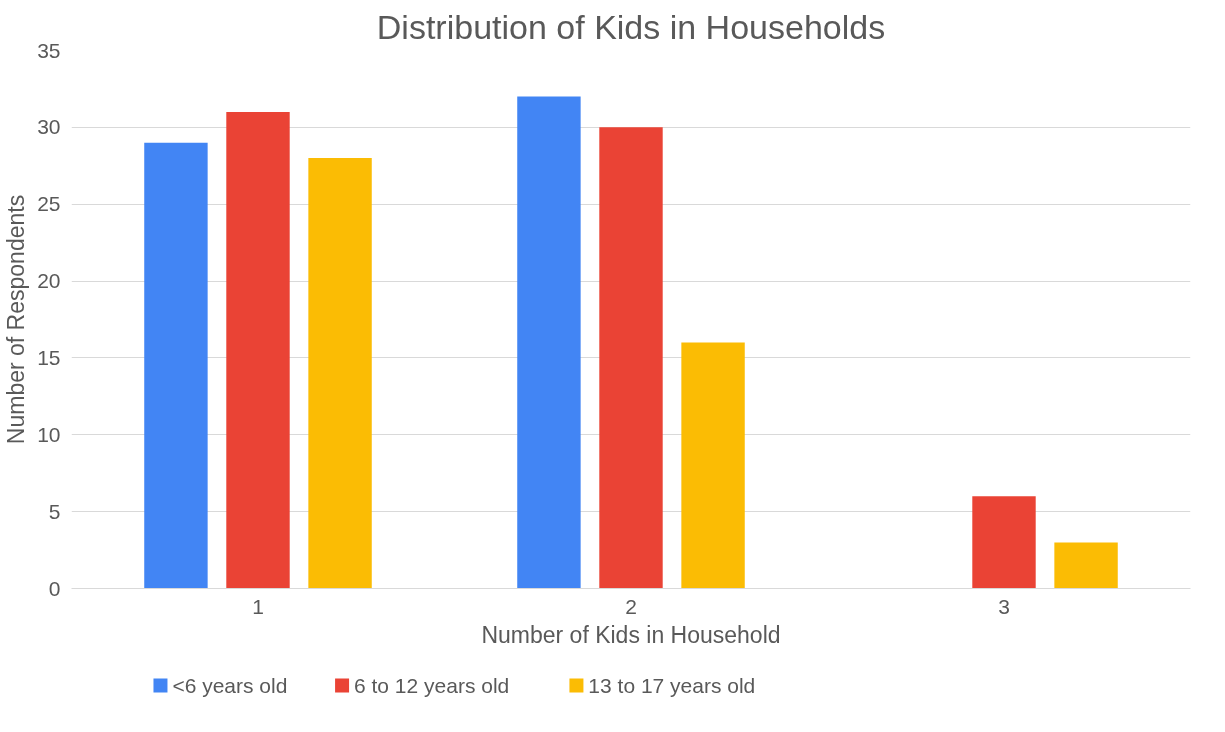 Image resolution: width=1225 pixels, height=732 pixels. I want to click on y-tick-label: 0, so click(54, 588).